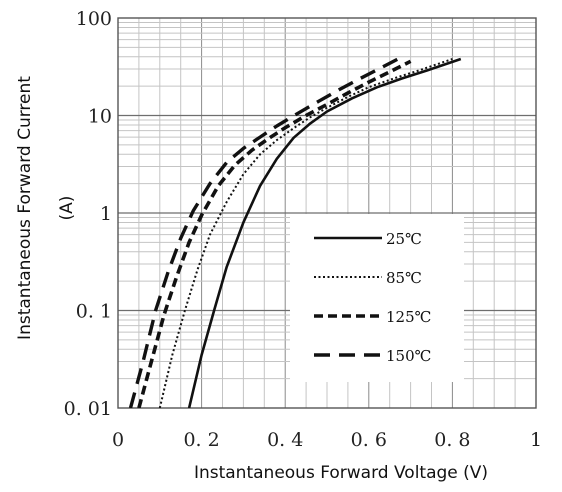 The height and width of the screenshot is (492, 562). I want to click on legend-label: 150℃, so click(408, 356).